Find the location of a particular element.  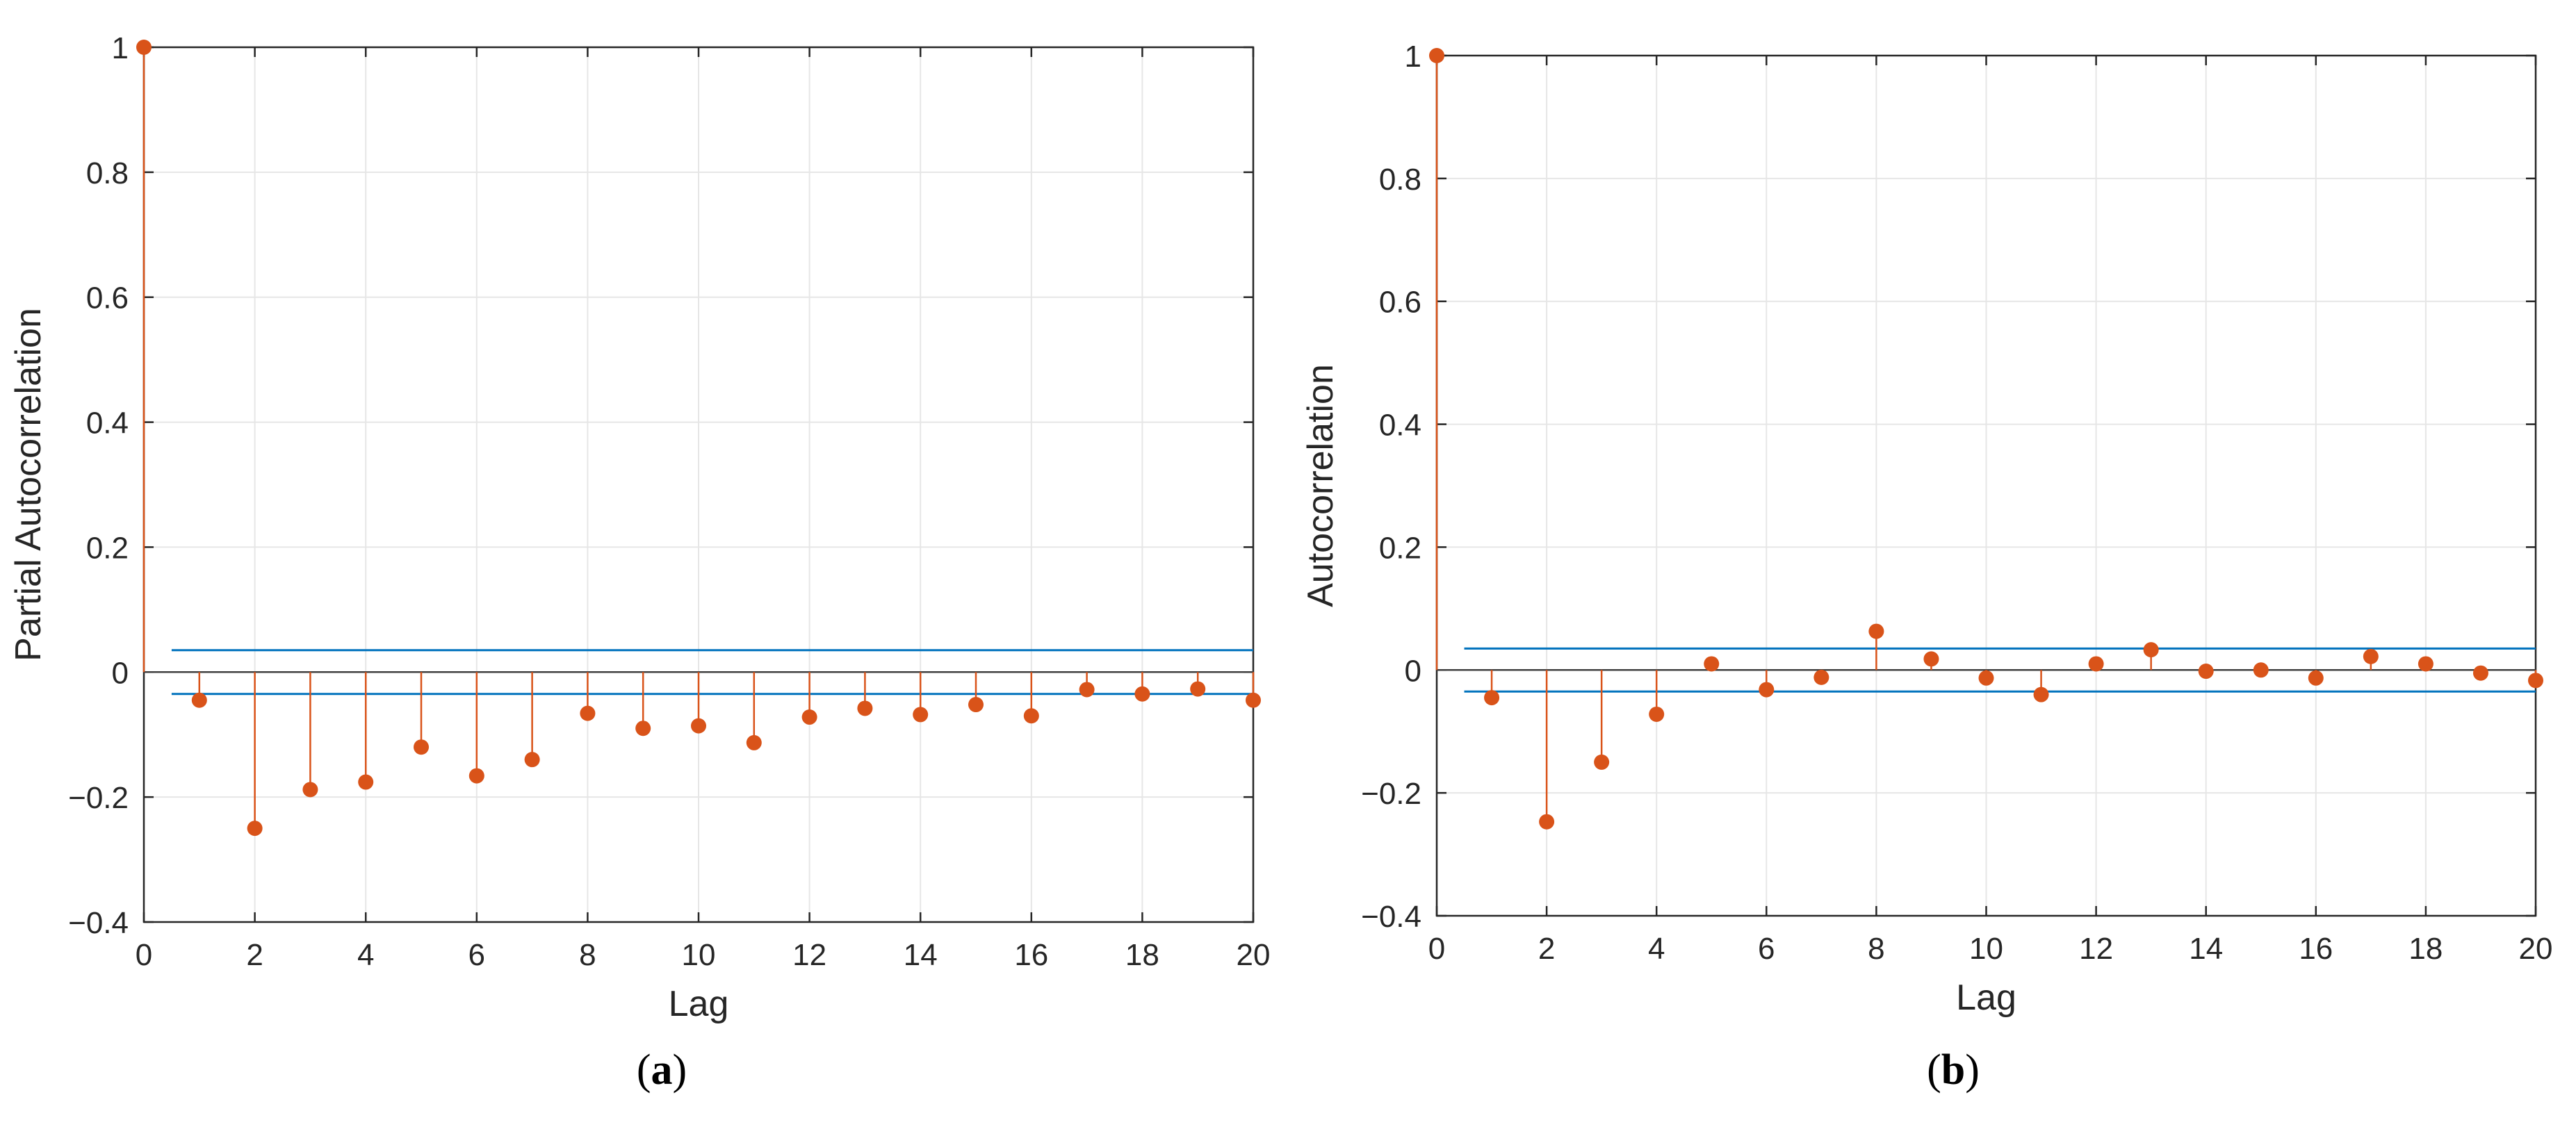

y-axis-label: Partial Autocorrelation is located at coordinates (28, 484).